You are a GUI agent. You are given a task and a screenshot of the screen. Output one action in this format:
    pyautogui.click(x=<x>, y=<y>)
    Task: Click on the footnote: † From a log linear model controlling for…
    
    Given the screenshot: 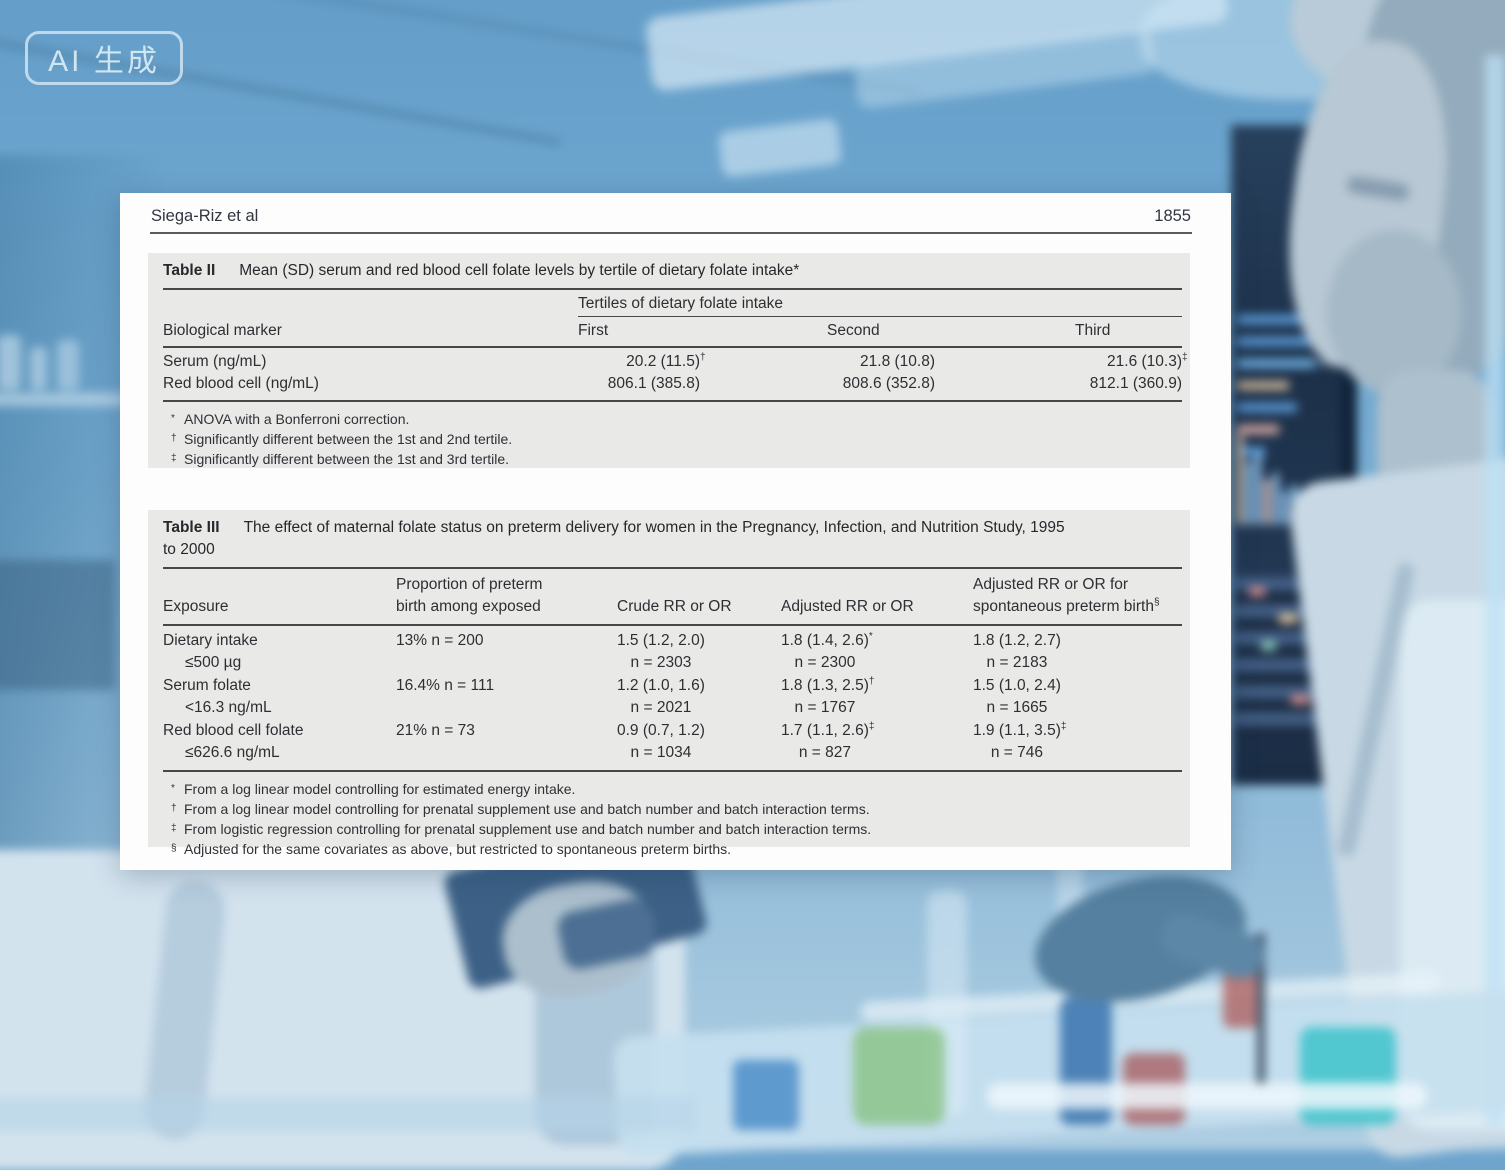 What is the action you would take?
    pyautogui.click(x=520, y=809)
    